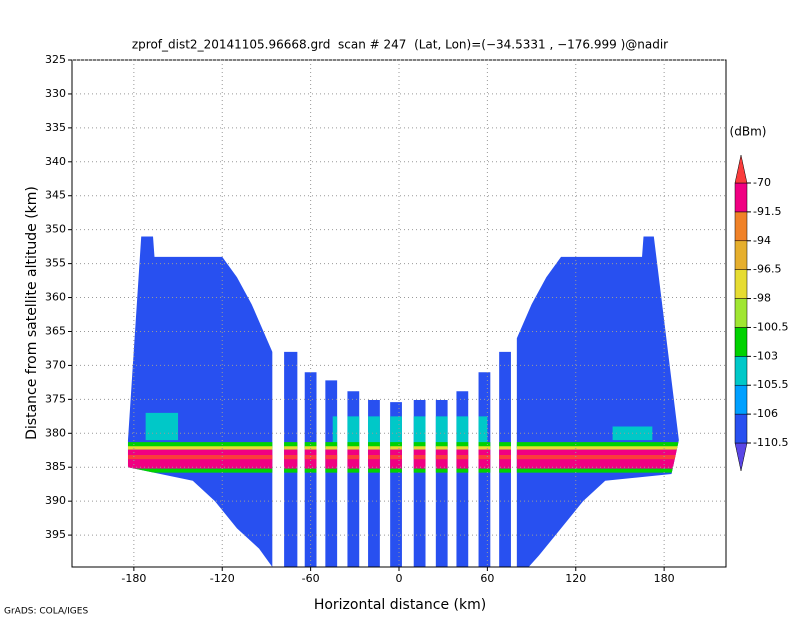 This screenshot has width=800, height=618. Describe the element at coordinates (222, 578) in the screenshot. I see `x-tick-label: -120` at that location.